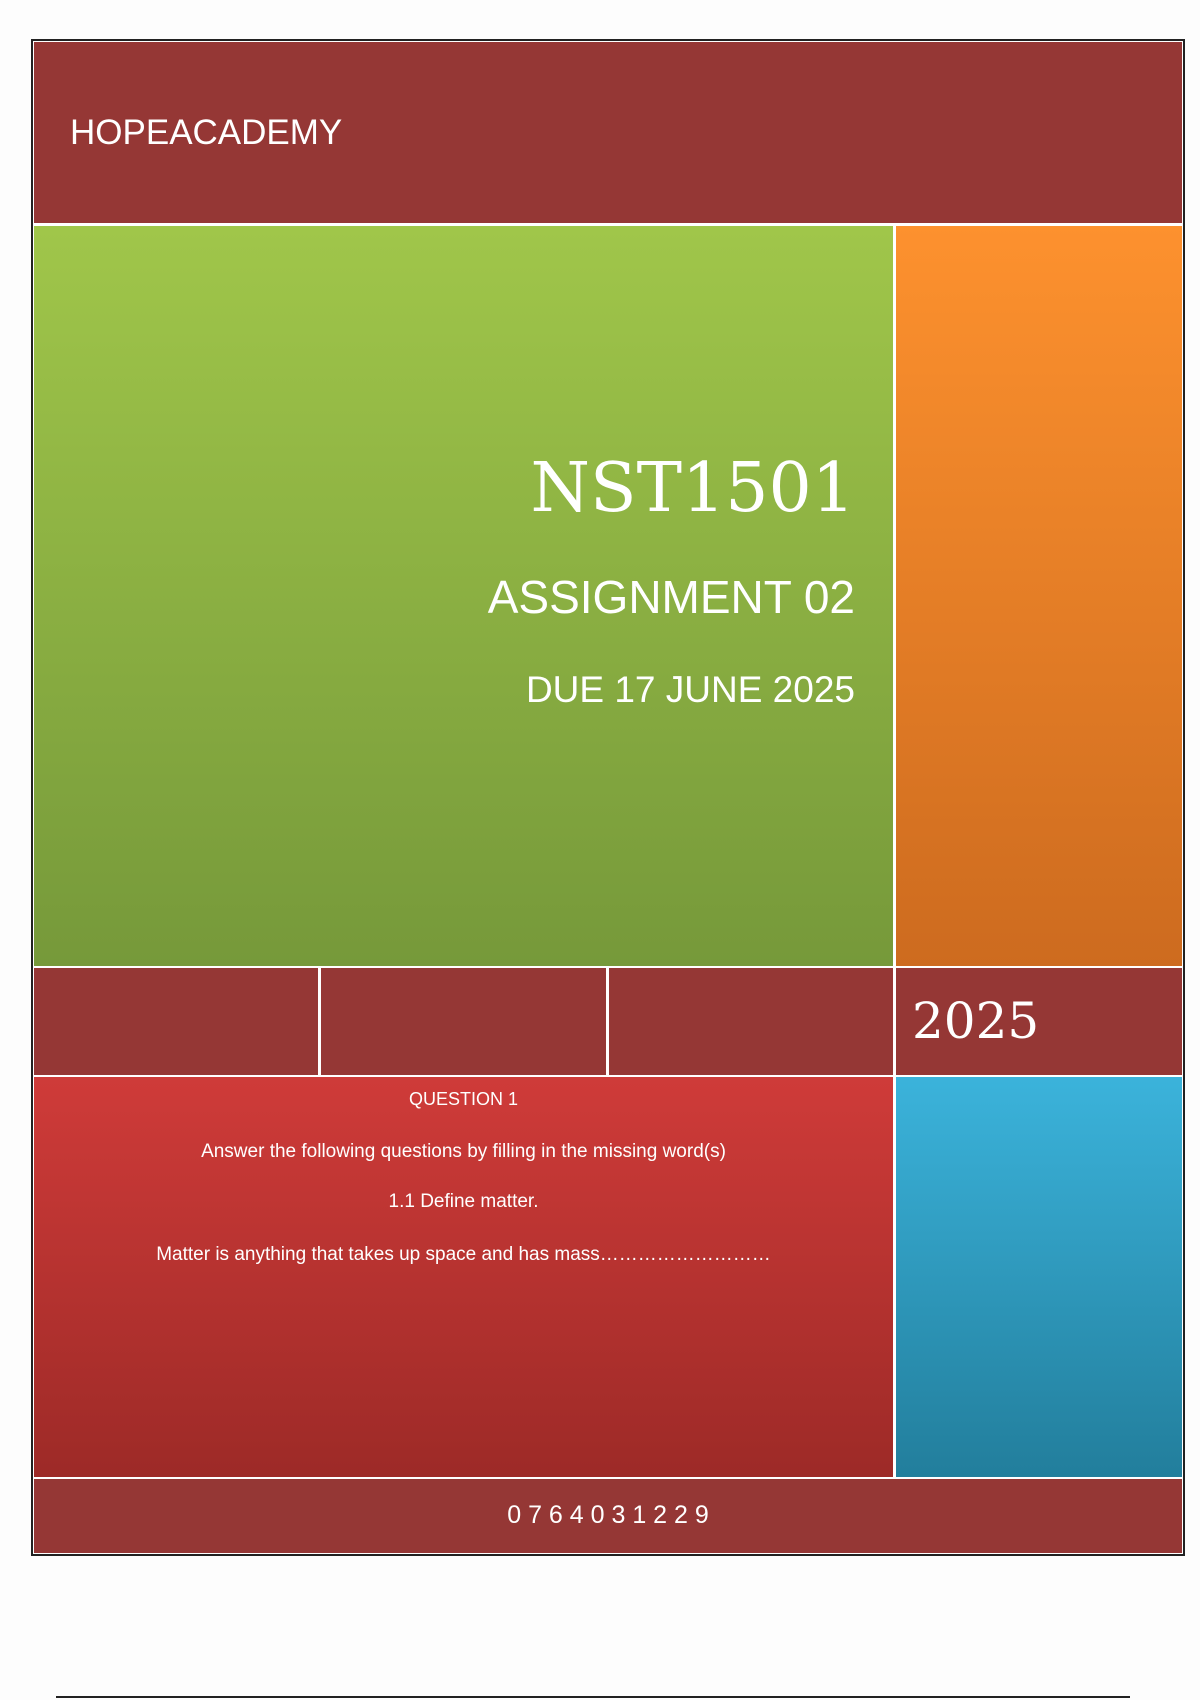 The height and width of the screenshot is (1700, 1200). I want to click on header-band, so click(608, 132).